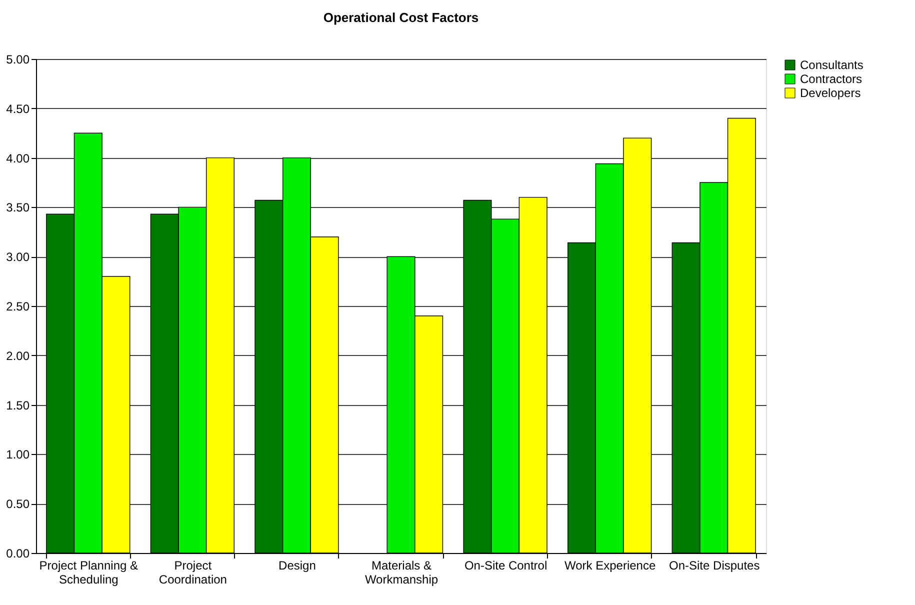 The height and width of the screenshot is (605, 915). What do you see at coordinates (18, 455) in the screenshot?
I see `y-tick-label: 1.00` at bounding box center [18, 455].